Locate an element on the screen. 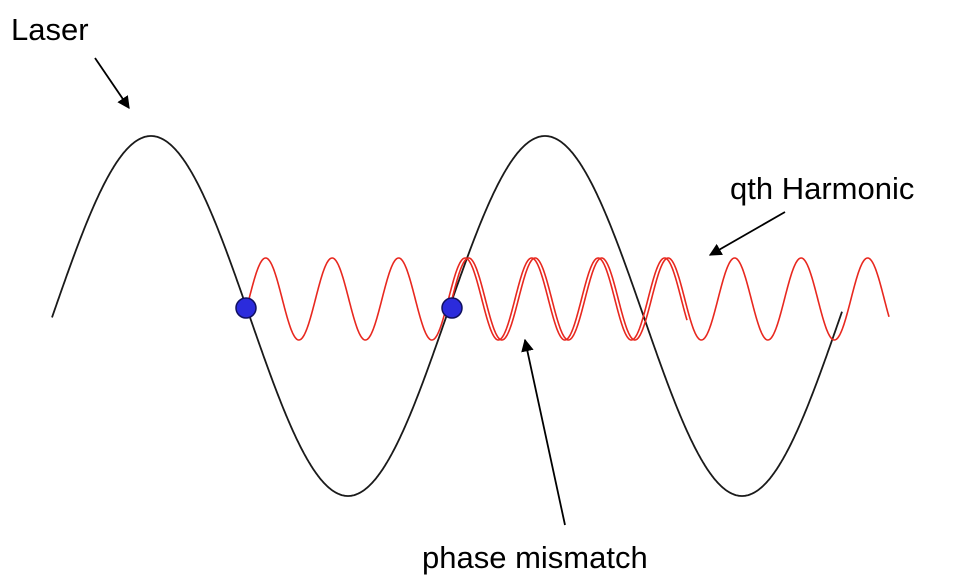  harmonic-label: qth Harmonic is located at coordinates (822, 188).